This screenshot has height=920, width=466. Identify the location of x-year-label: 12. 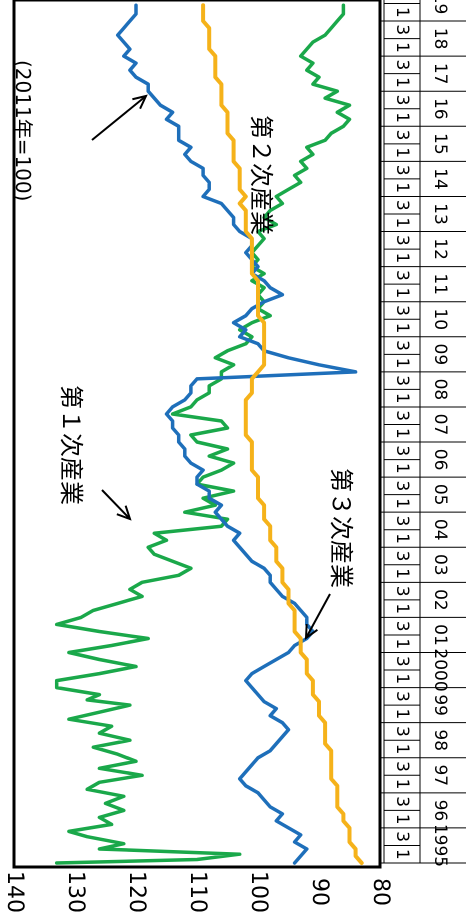
(440, 249).